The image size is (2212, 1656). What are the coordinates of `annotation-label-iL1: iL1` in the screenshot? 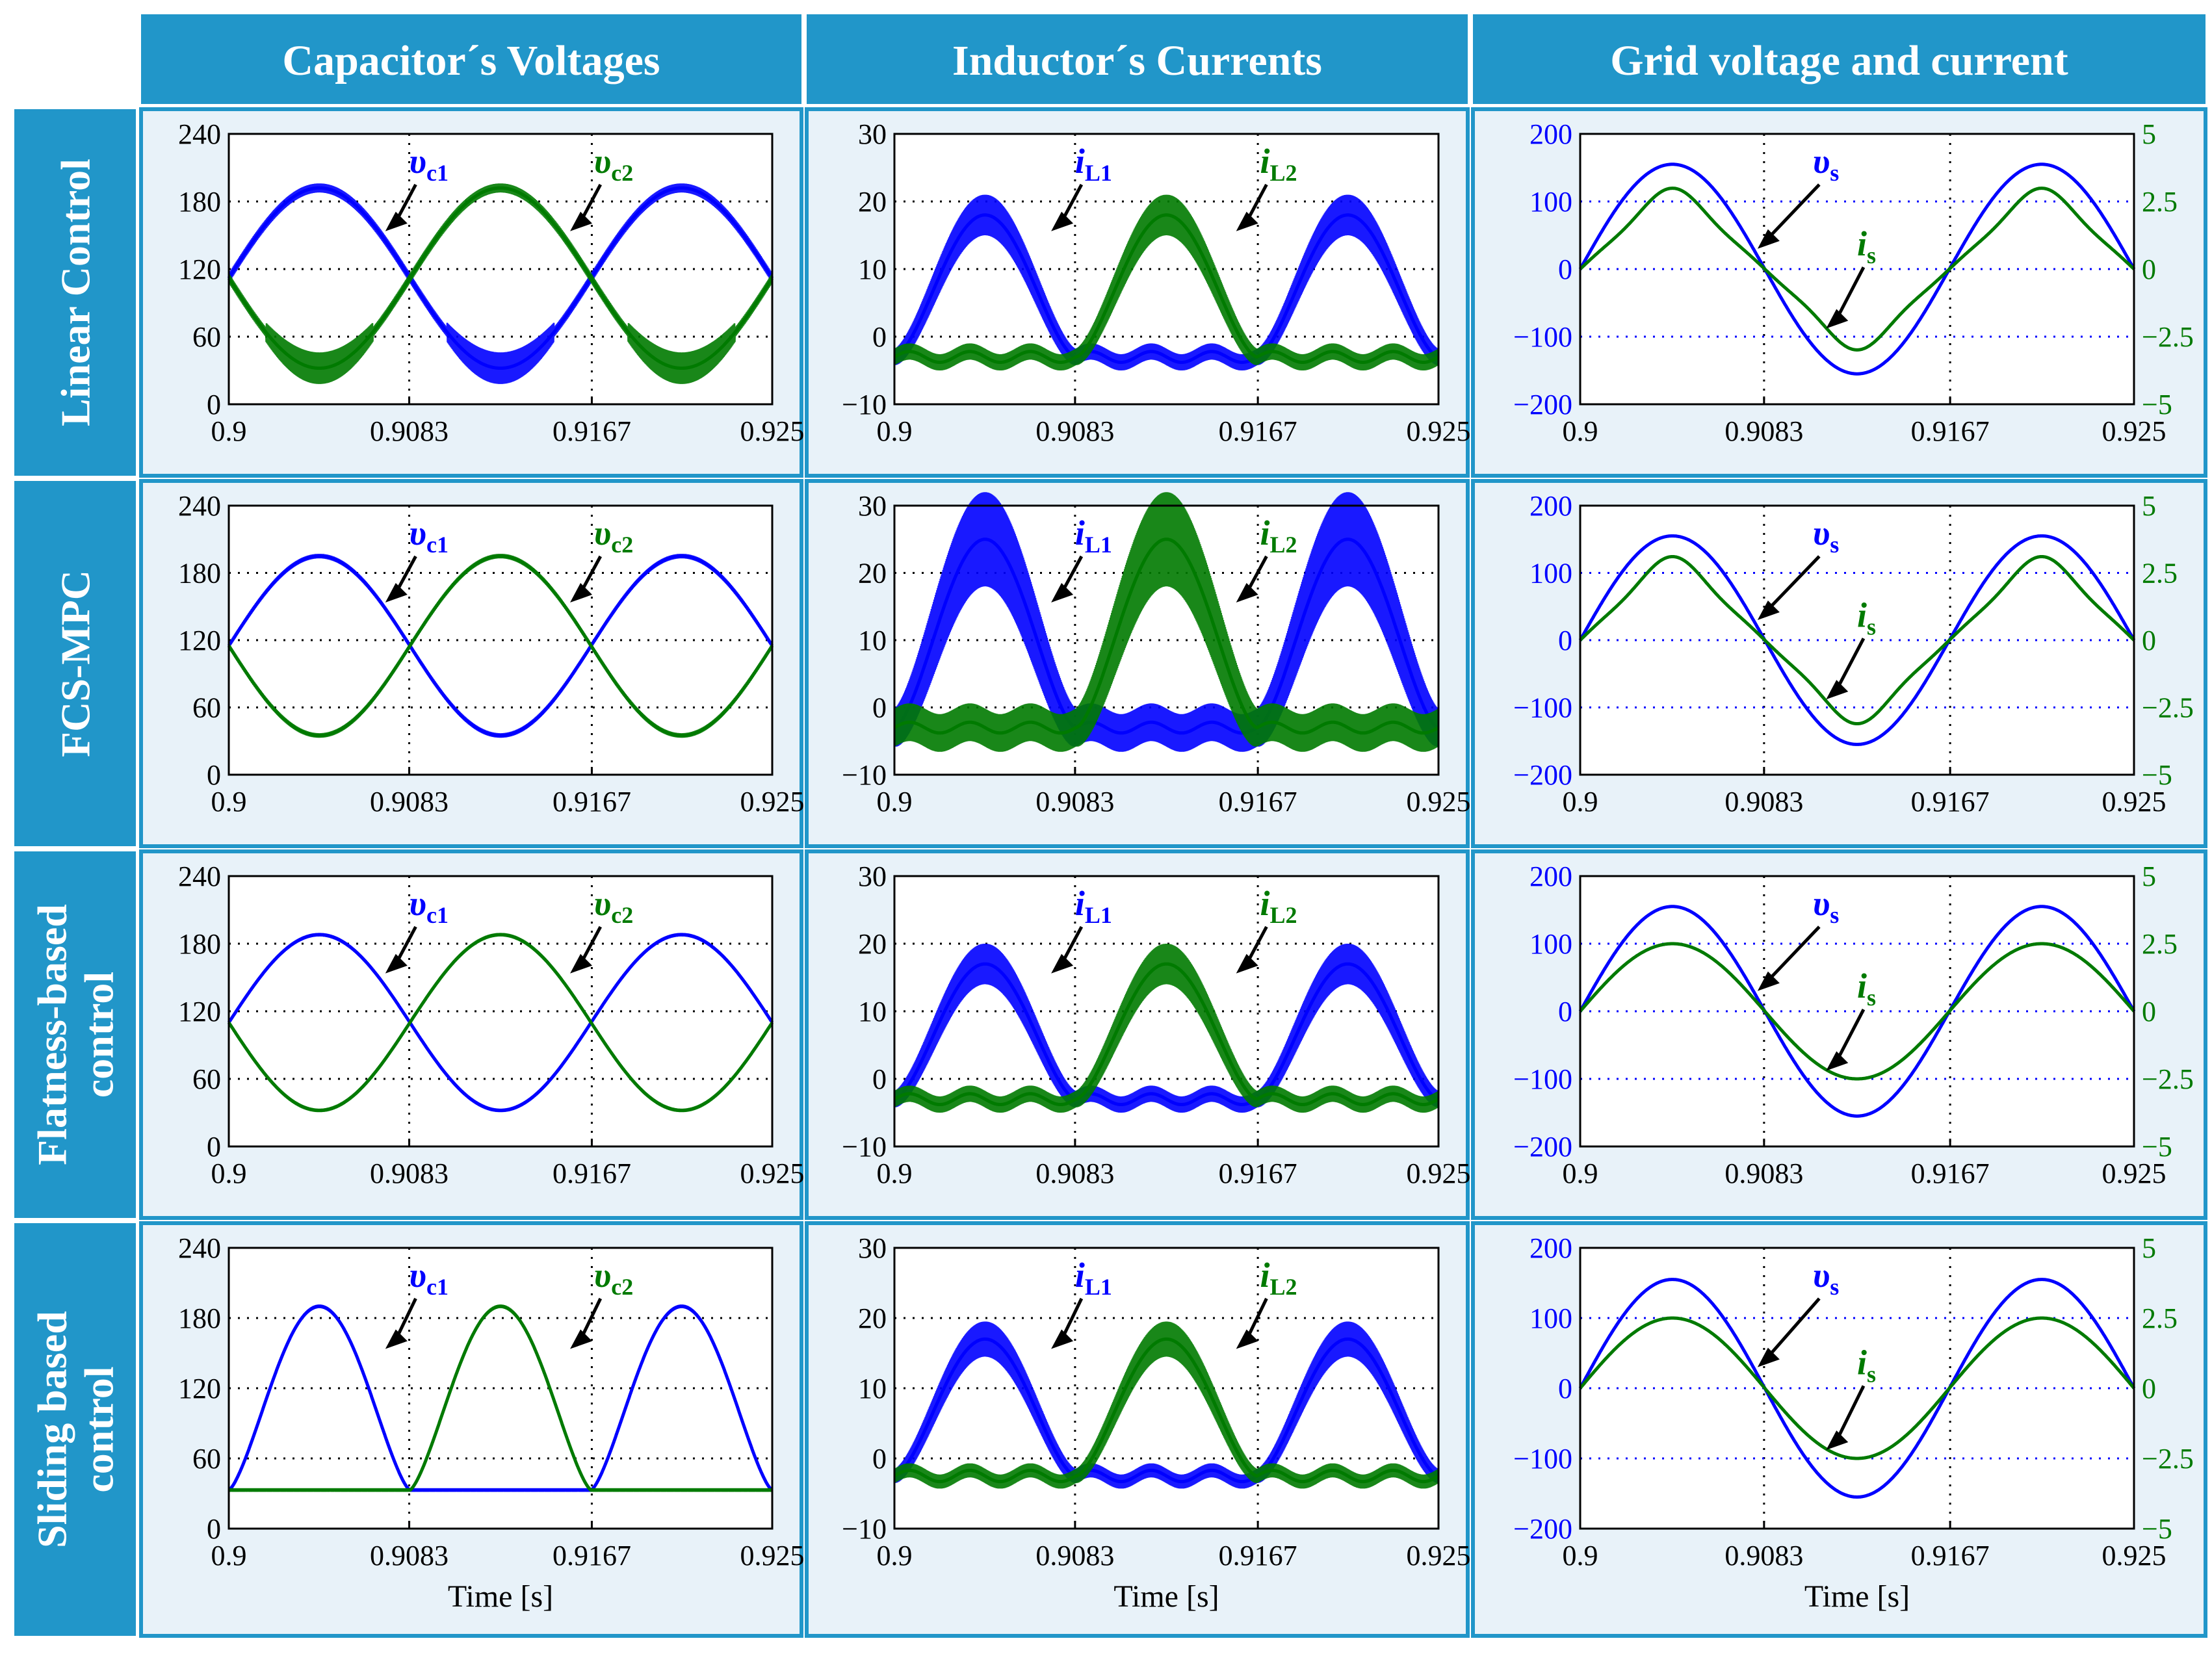 It's located at (1093, 906).